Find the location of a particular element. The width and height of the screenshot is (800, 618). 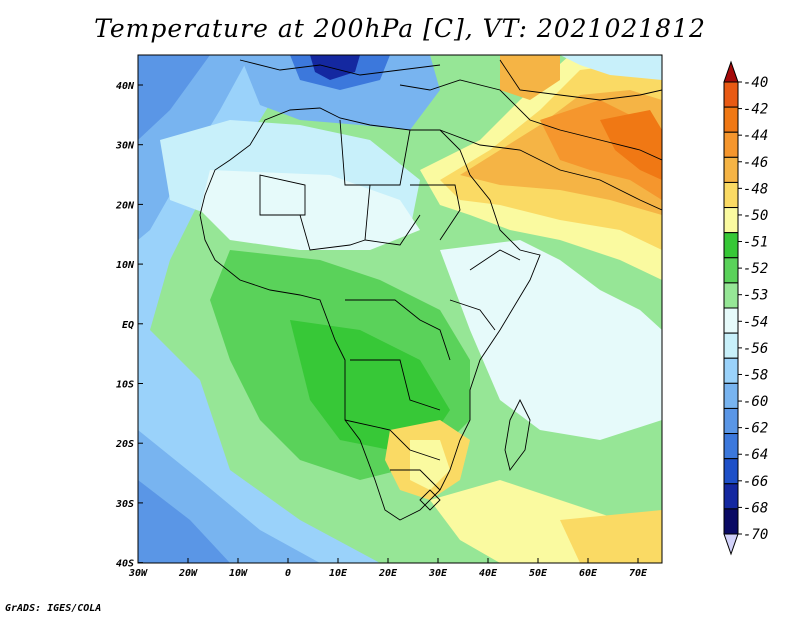

lon-tick-label: 10E is located at coordinates (338, 573).